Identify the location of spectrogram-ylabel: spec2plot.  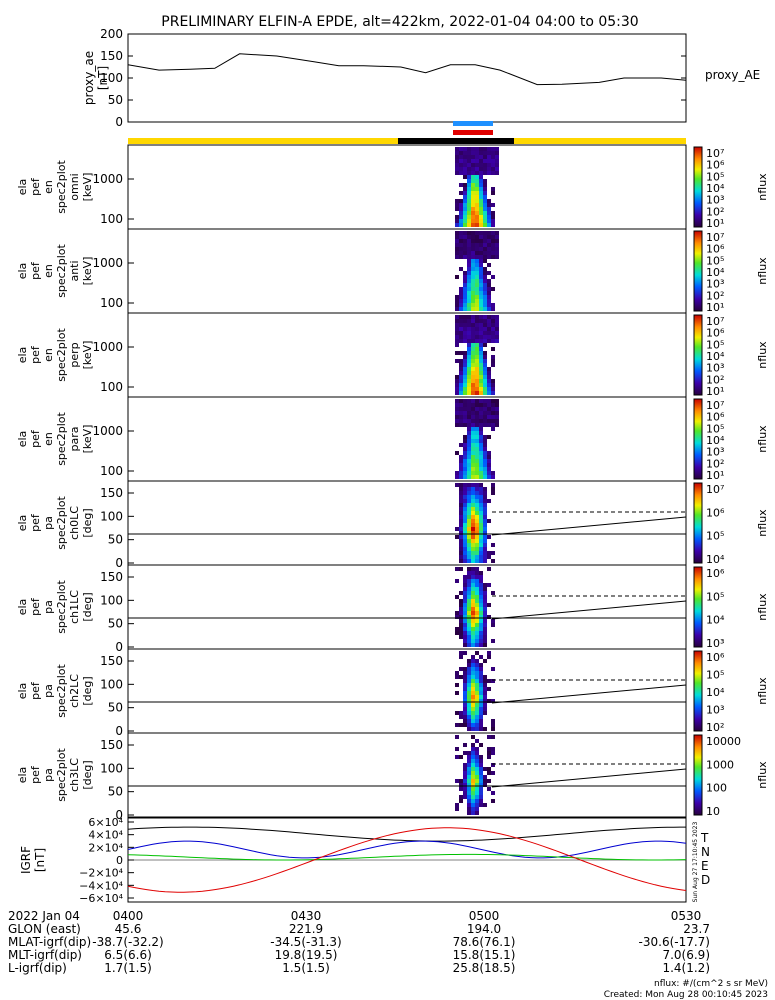
(61, 607).